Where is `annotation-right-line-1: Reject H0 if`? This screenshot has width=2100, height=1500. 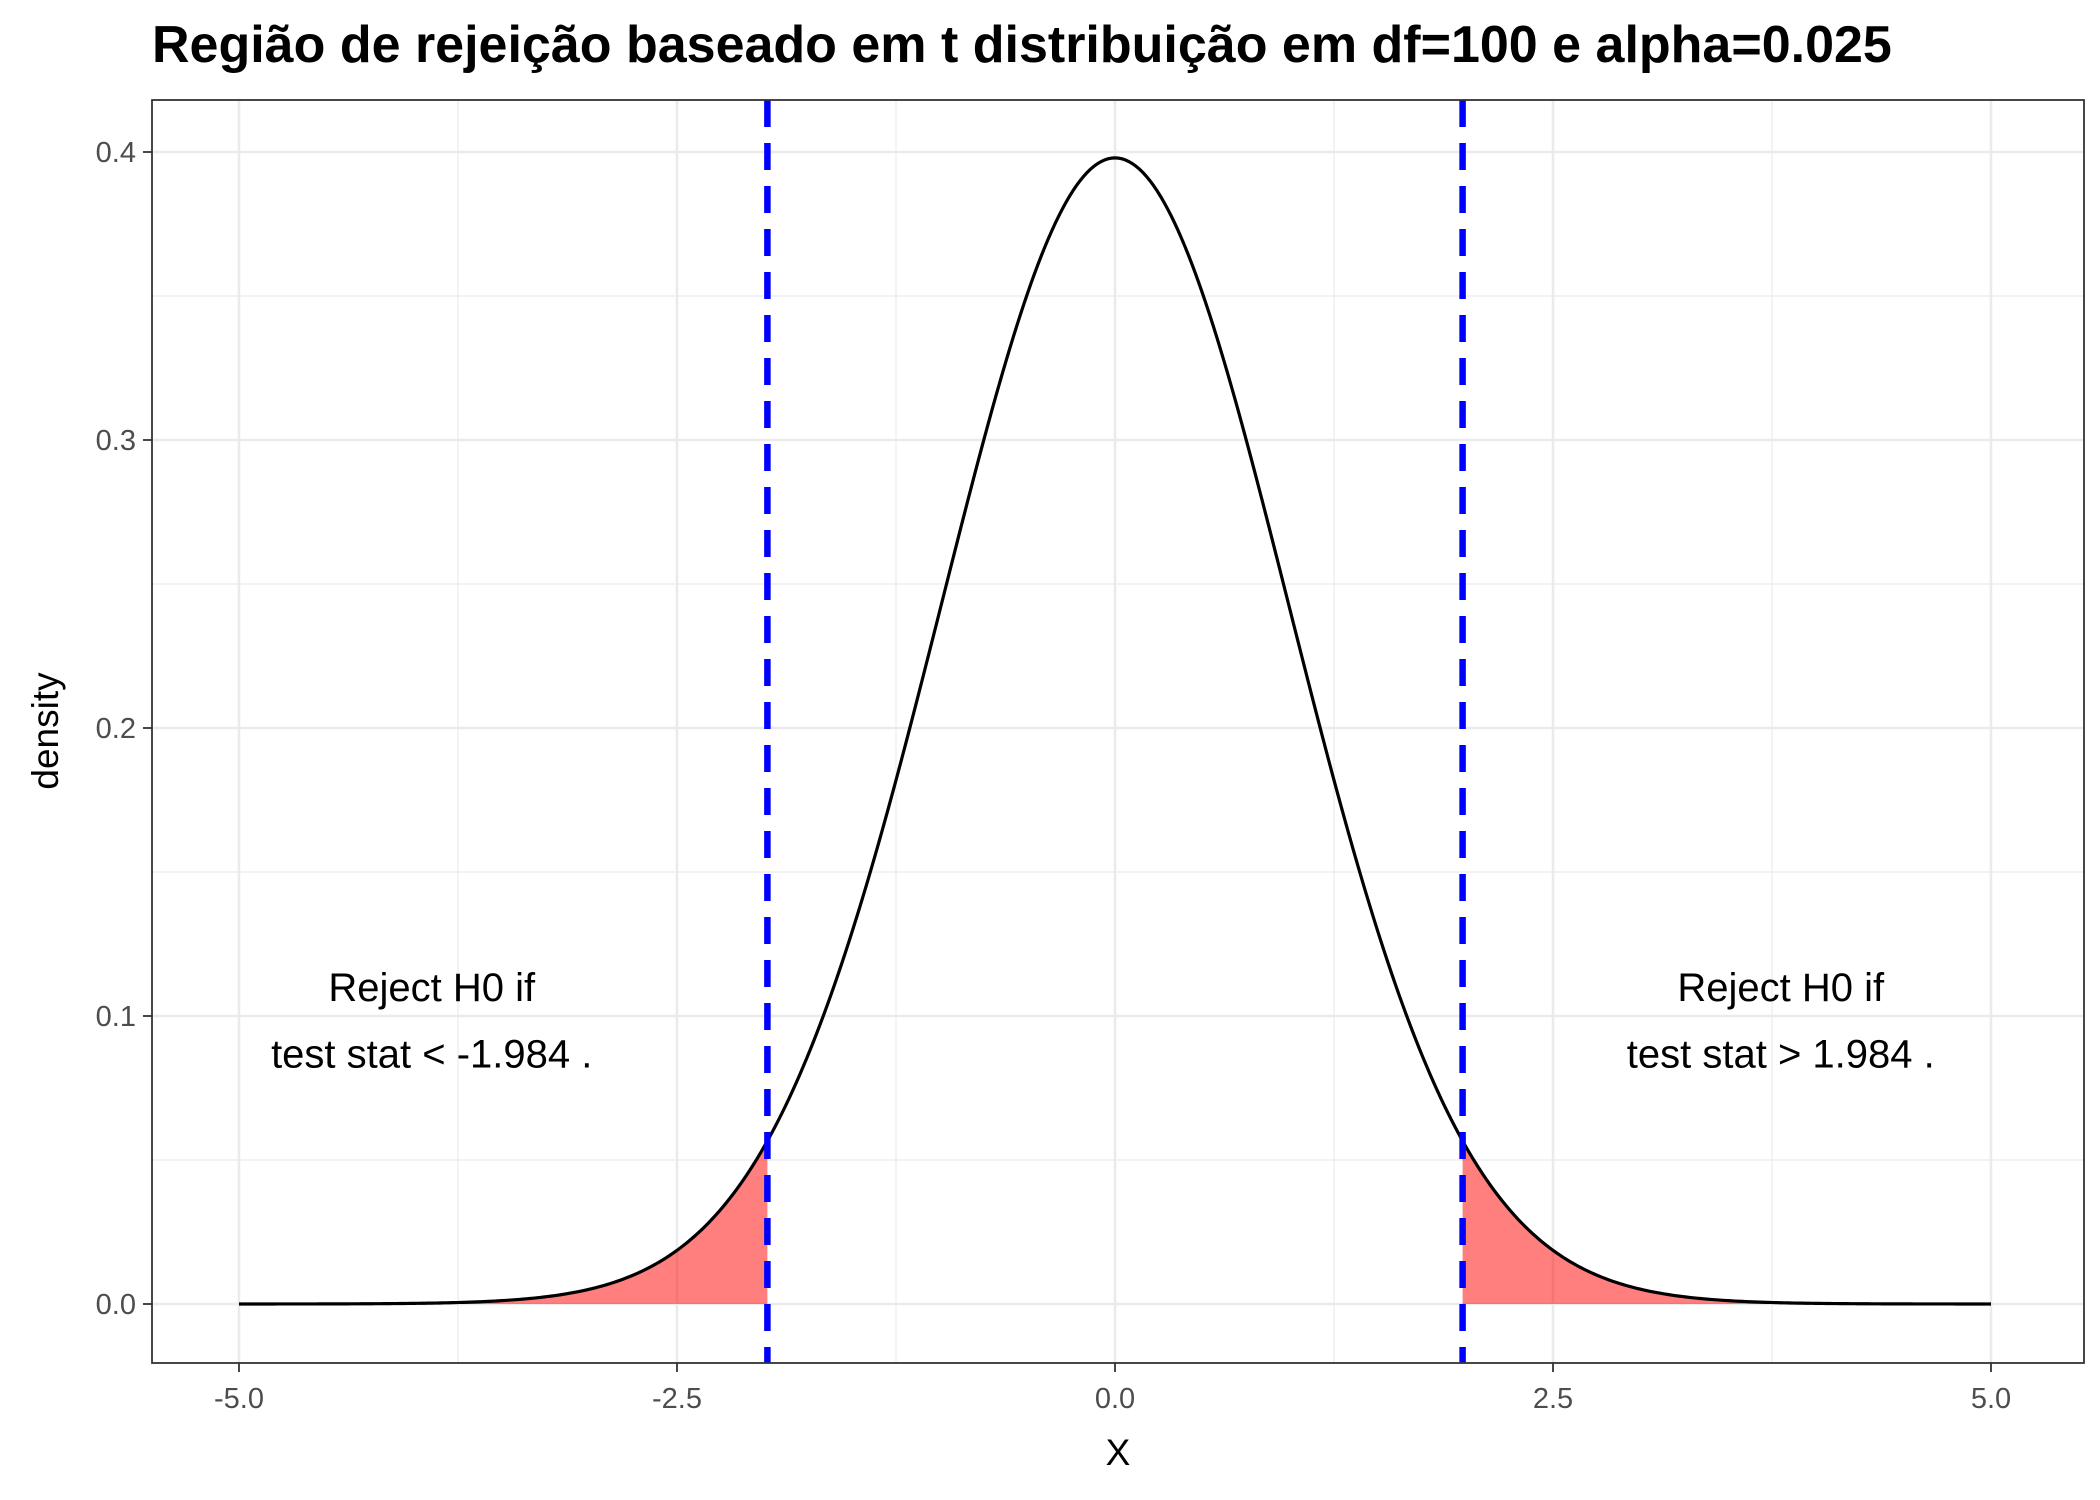
annotation-right-line-1: Reject H0 if is located at coordinates (1781, 988).